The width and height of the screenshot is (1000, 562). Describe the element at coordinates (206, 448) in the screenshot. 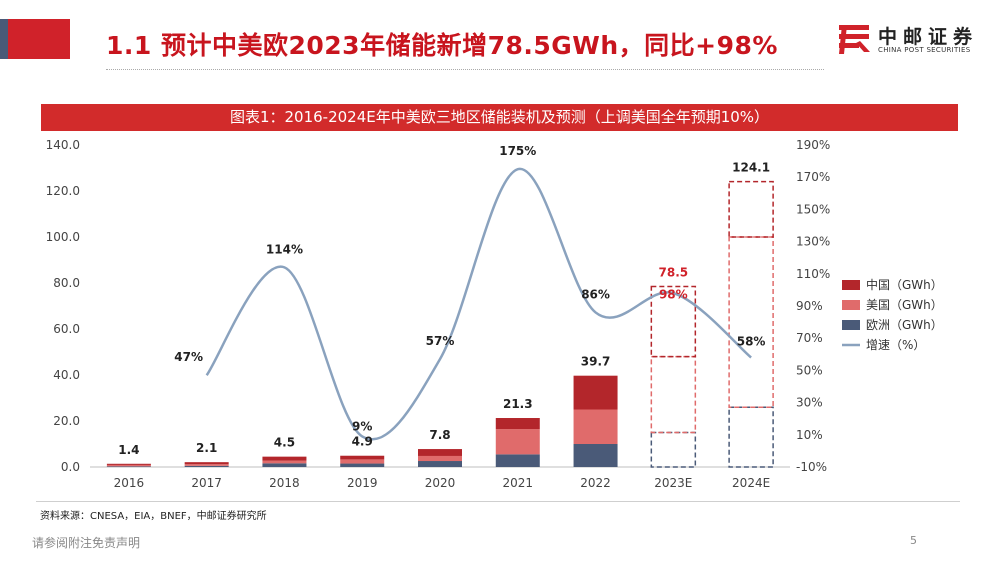

I see `bar-total-label: 2.1` at that location.